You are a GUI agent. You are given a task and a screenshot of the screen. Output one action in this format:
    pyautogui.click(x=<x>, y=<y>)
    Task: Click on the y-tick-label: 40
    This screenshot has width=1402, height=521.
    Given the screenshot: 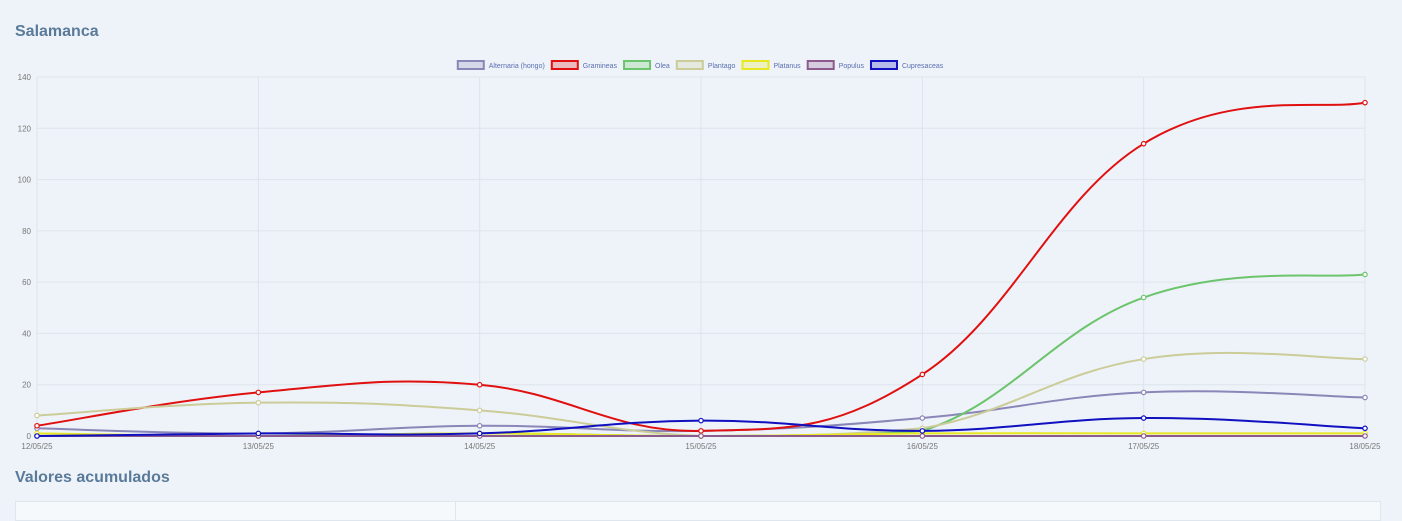 What is the action you would take?
    pyautogui.click(x=26, y=333)
    